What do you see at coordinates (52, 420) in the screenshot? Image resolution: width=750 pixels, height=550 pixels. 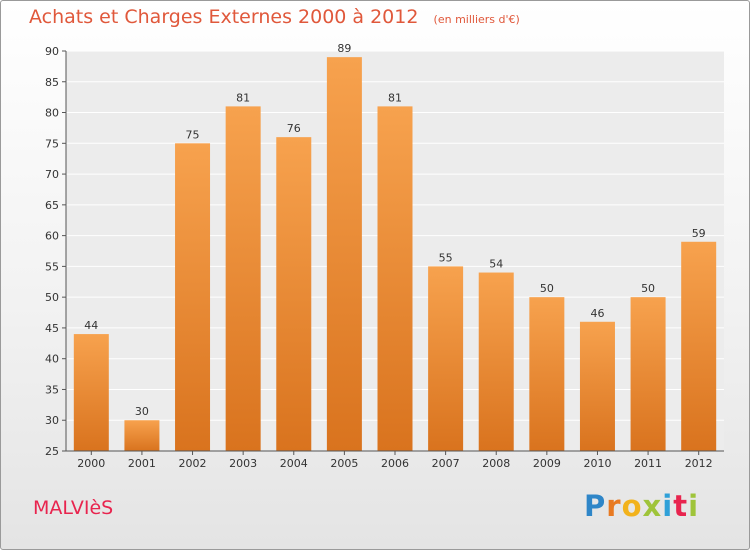 I see `y-tick-label: 30` at bounding box center [52, 420].